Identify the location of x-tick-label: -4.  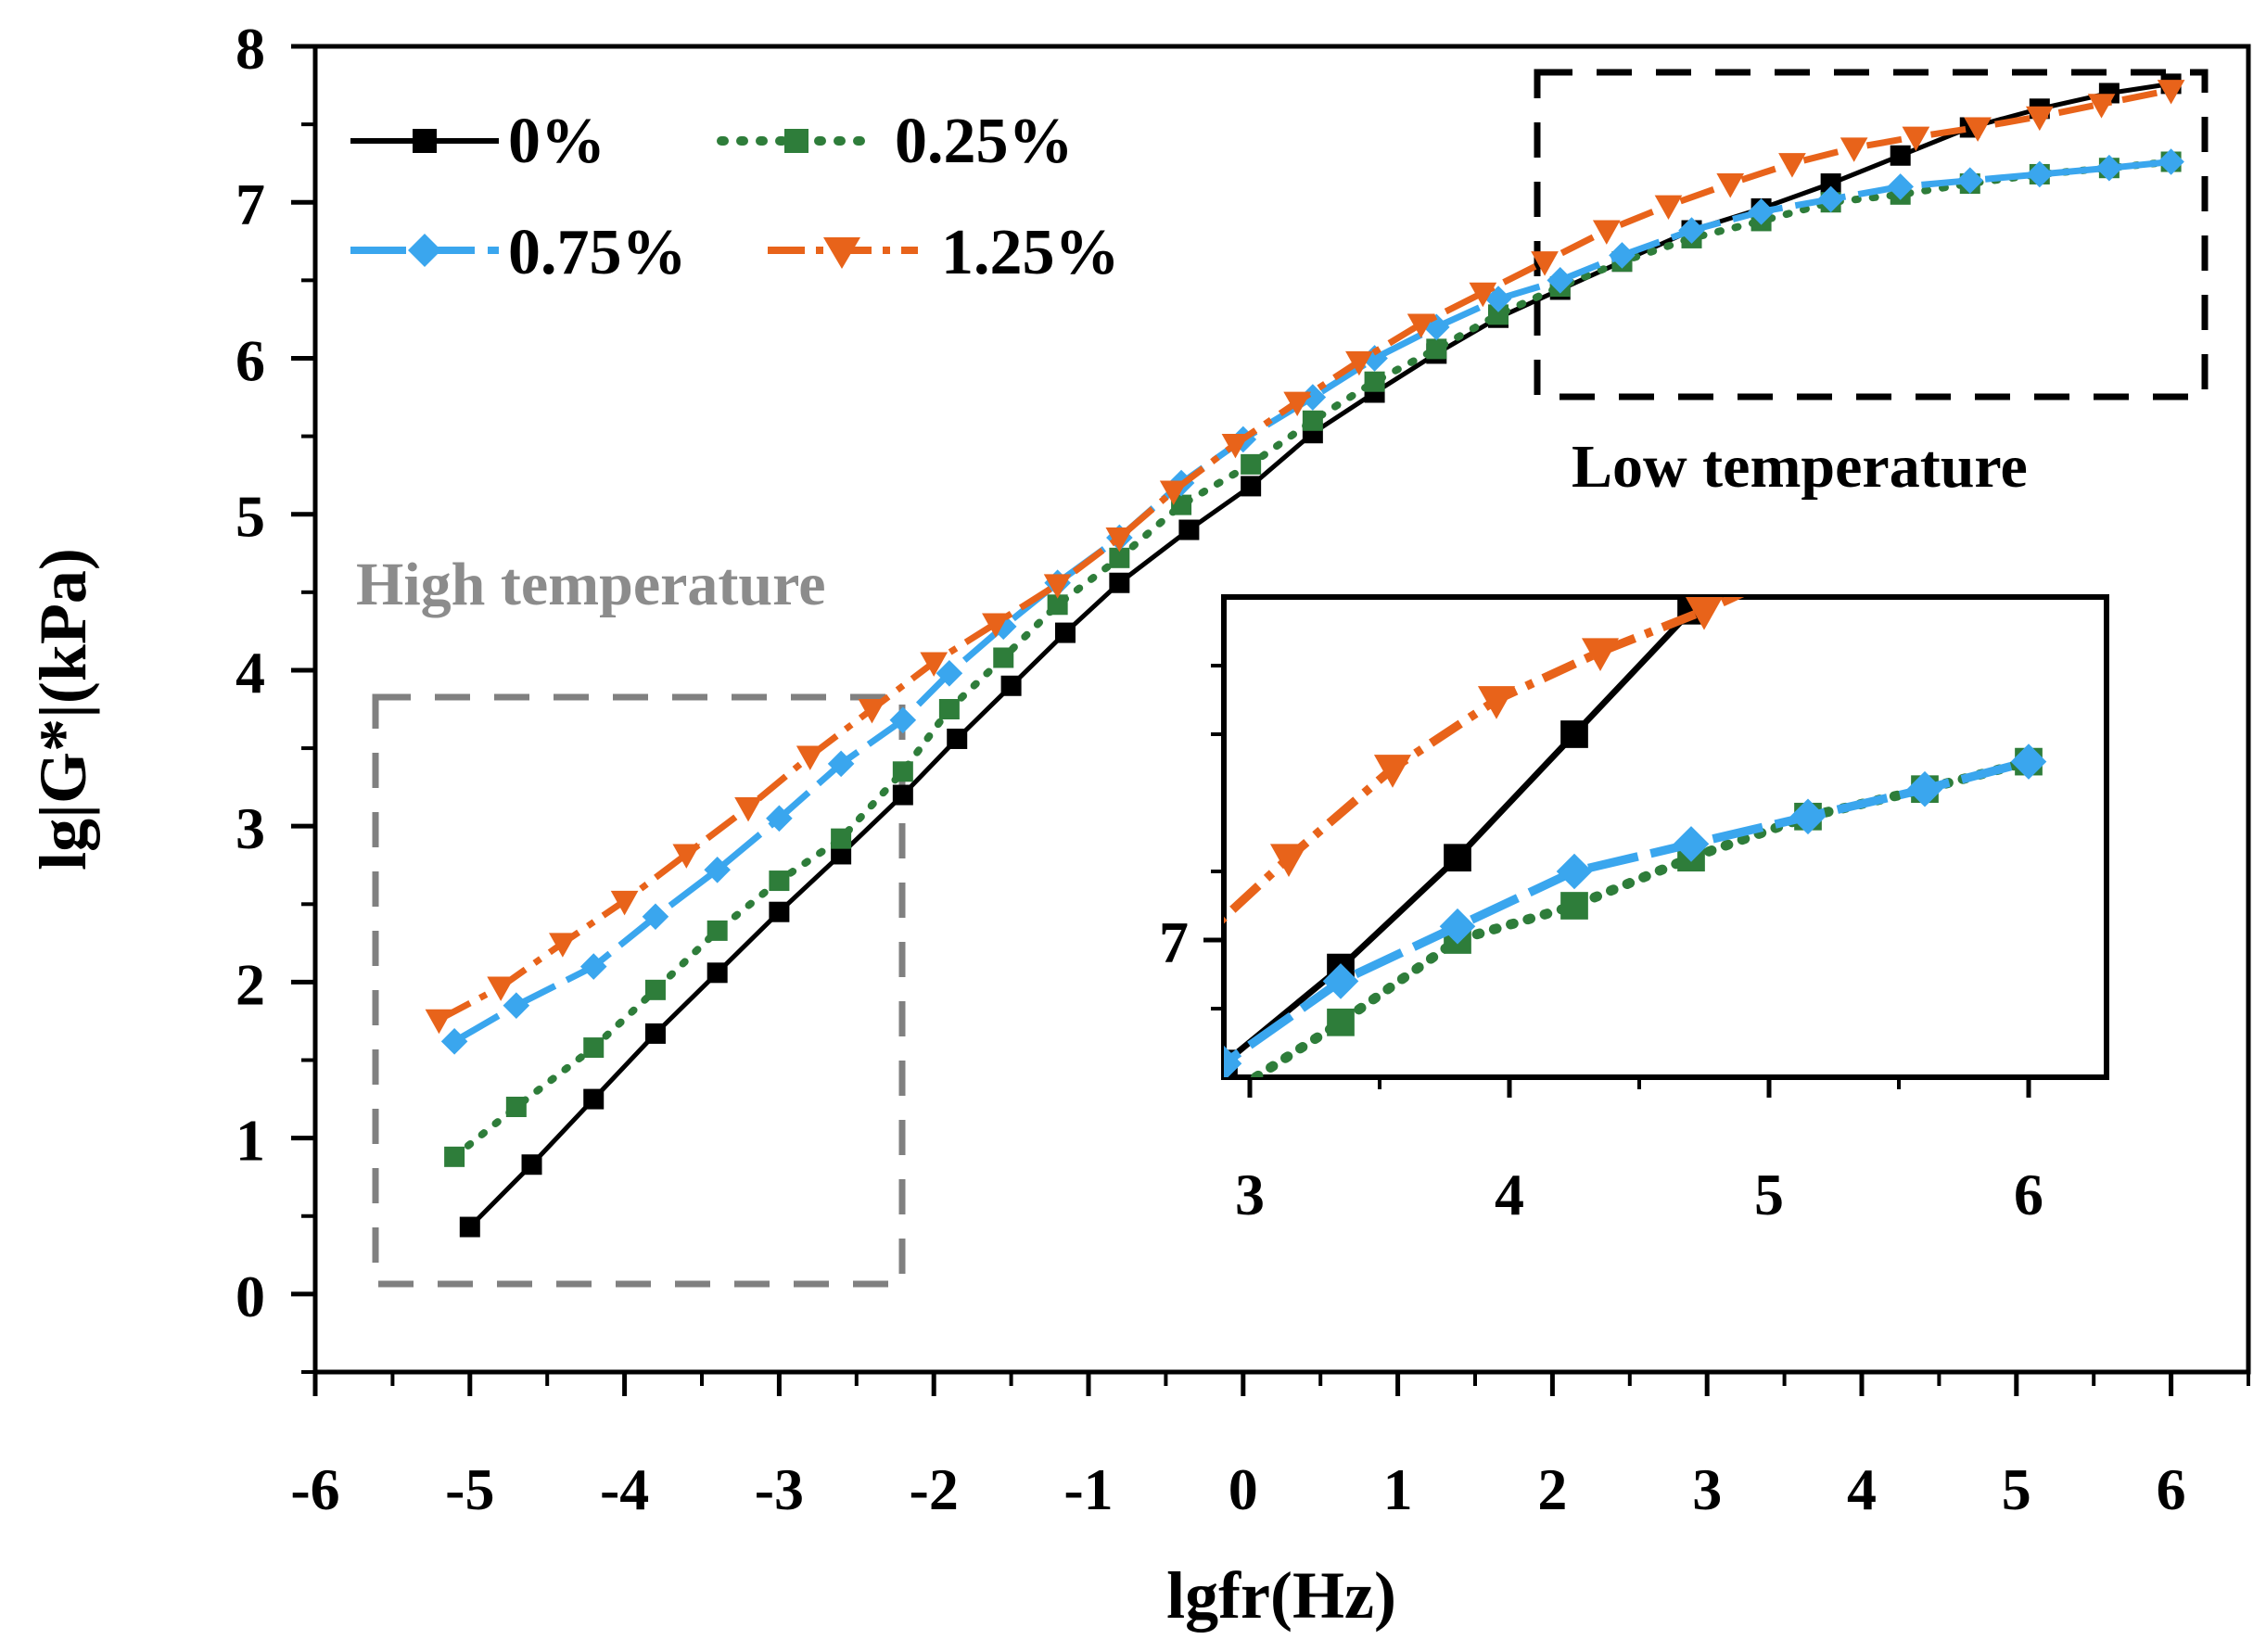
(624, 1489).